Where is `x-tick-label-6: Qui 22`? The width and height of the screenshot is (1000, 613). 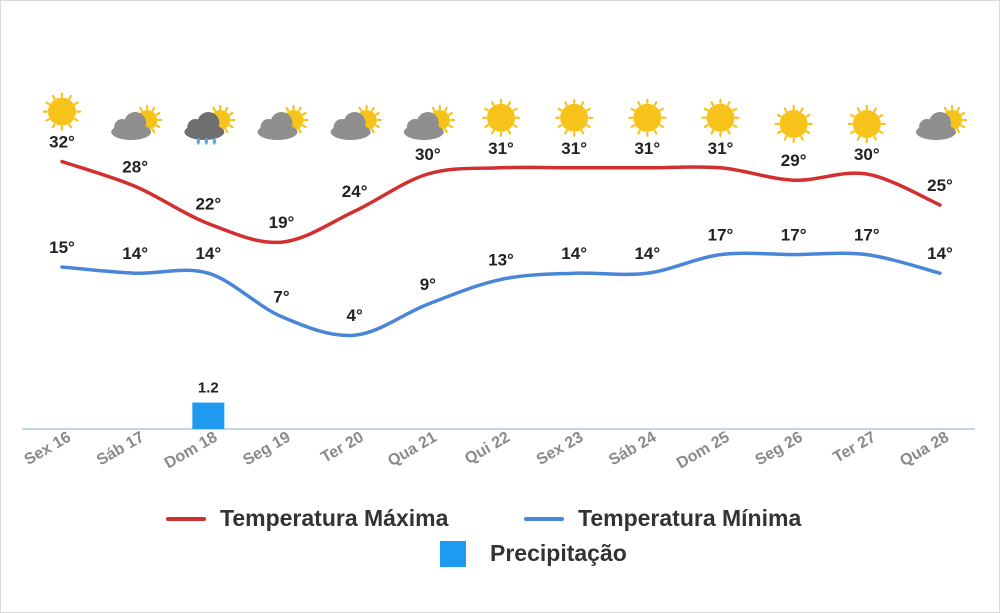
x-tick-label-6: Qui 22 is located at coordinates (487, 448).